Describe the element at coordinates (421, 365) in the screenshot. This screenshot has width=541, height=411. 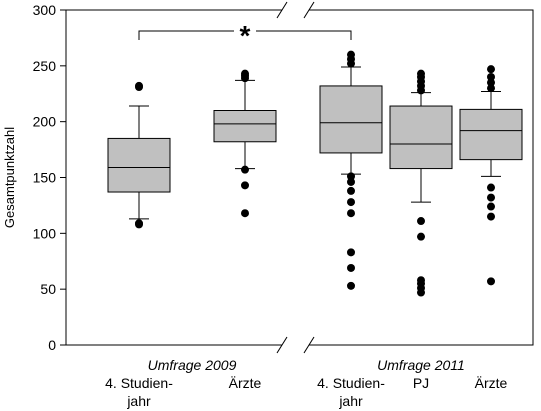
I see `survey-label: Umfrage 2011` at that location.